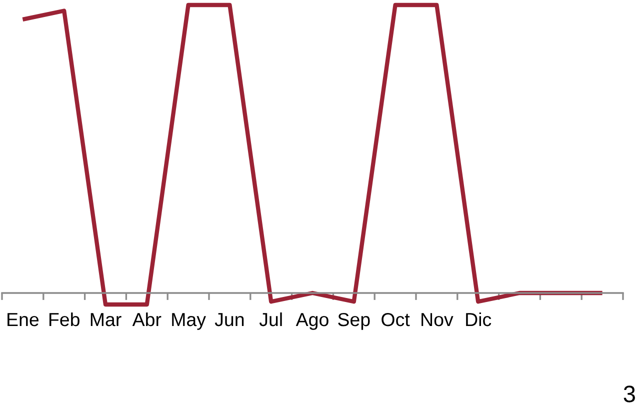 This screenshot has width=641, height=411. What do you see at coordinates (189, 321) in the screenshot?
I see `x-tick-label: May` at bounding box center [189, 321].